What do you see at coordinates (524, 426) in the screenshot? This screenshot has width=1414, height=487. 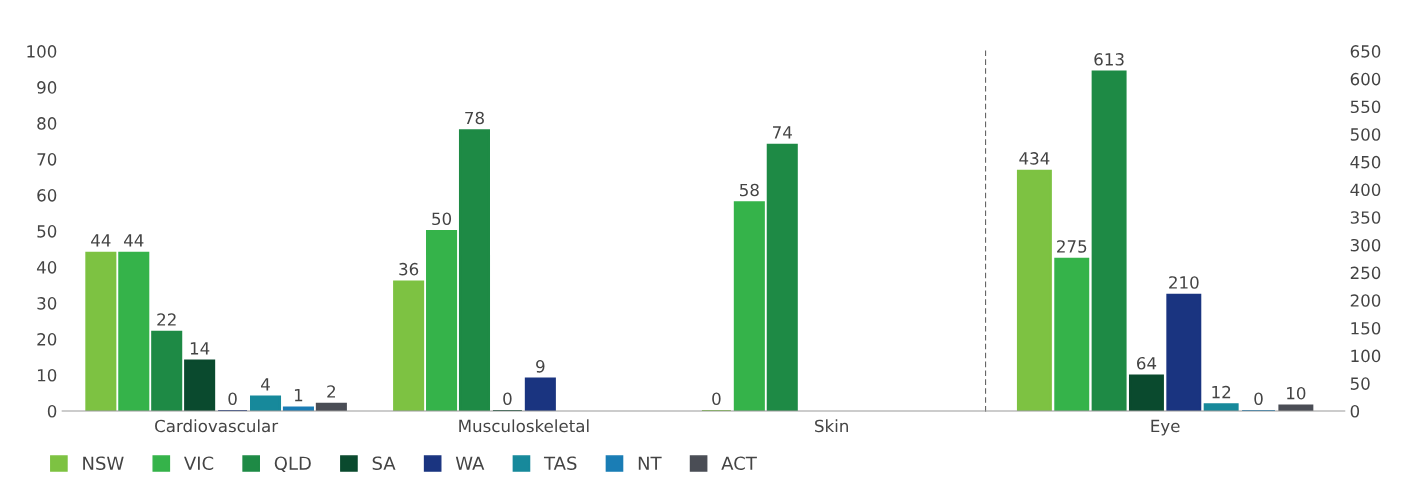 I see `x-tick-label: Musculoskeletal` at bounding box center [524, 426].